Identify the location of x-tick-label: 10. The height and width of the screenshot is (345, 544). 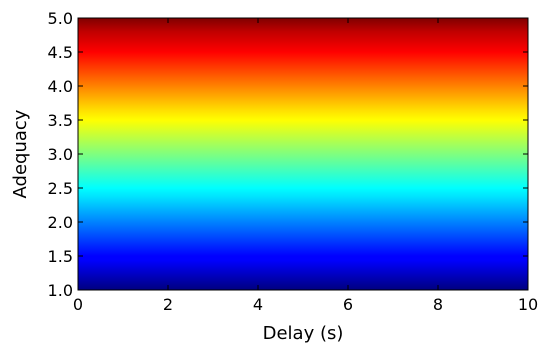
(528, 304).